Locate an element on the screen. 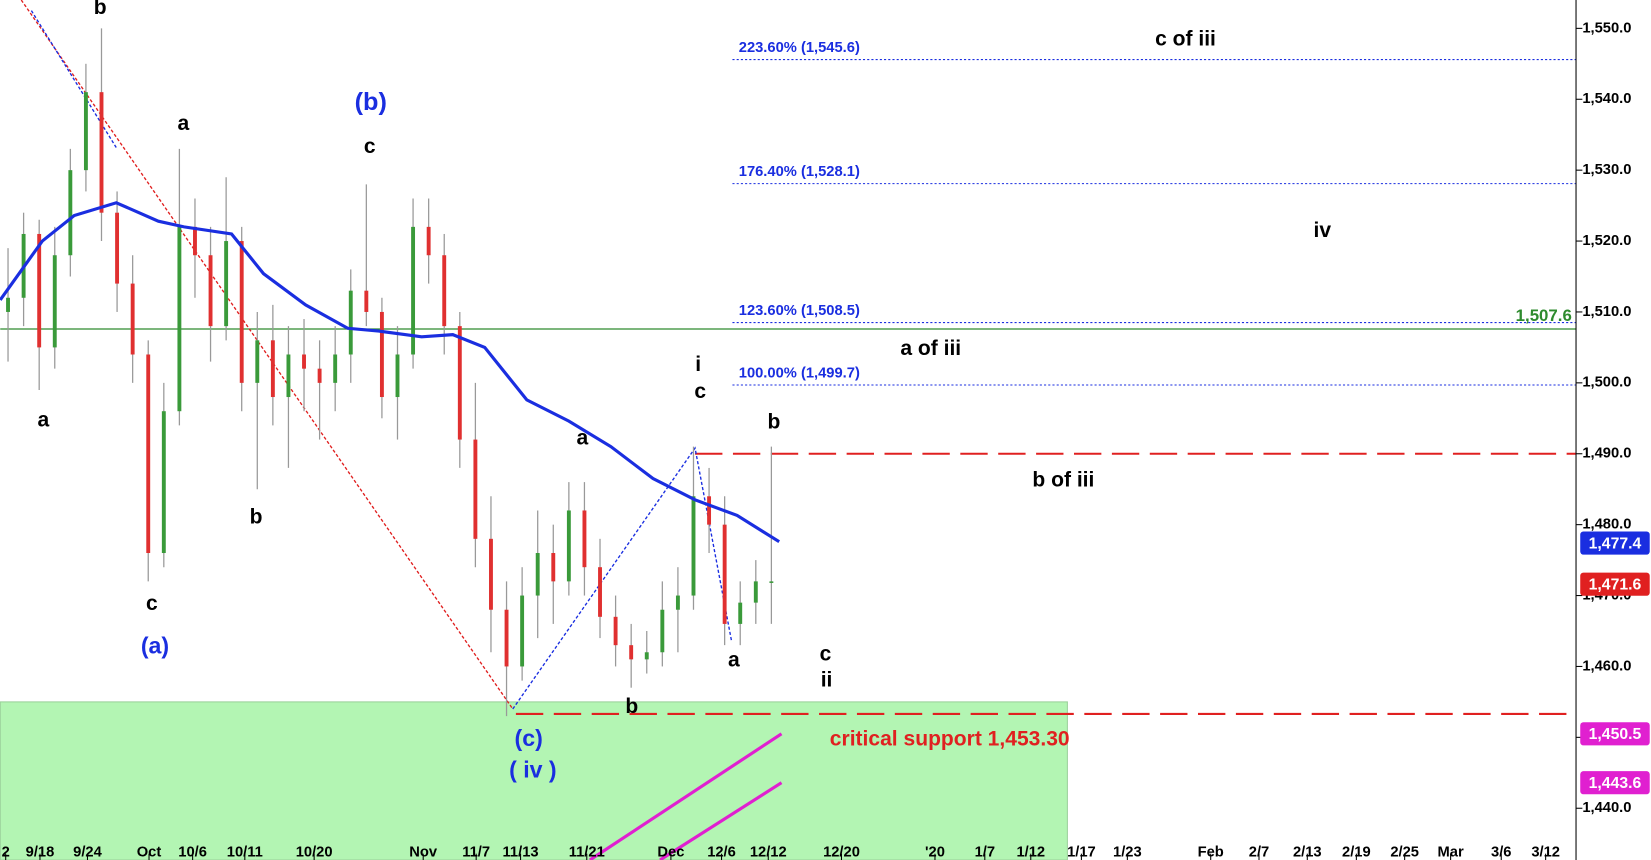 This screenshot has height=860, width=1651. annotation: (a) is located at coordinates (155, 645).